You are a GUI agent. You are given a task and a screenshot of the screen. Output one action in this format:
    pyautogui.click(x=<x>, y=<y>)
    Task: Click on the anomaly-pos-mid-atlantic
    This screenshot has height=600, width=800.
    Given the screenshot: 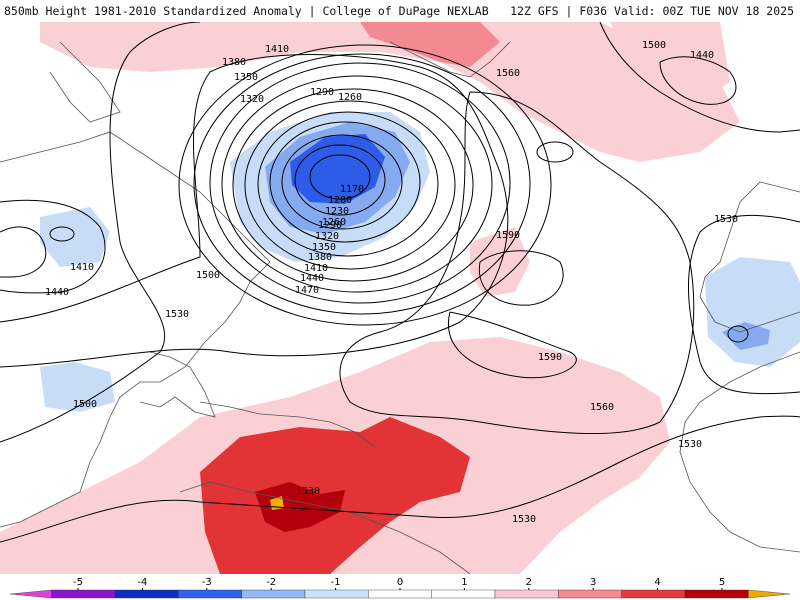 What is the action you would take?
    pyautogui.click(x=500, y=262)
    